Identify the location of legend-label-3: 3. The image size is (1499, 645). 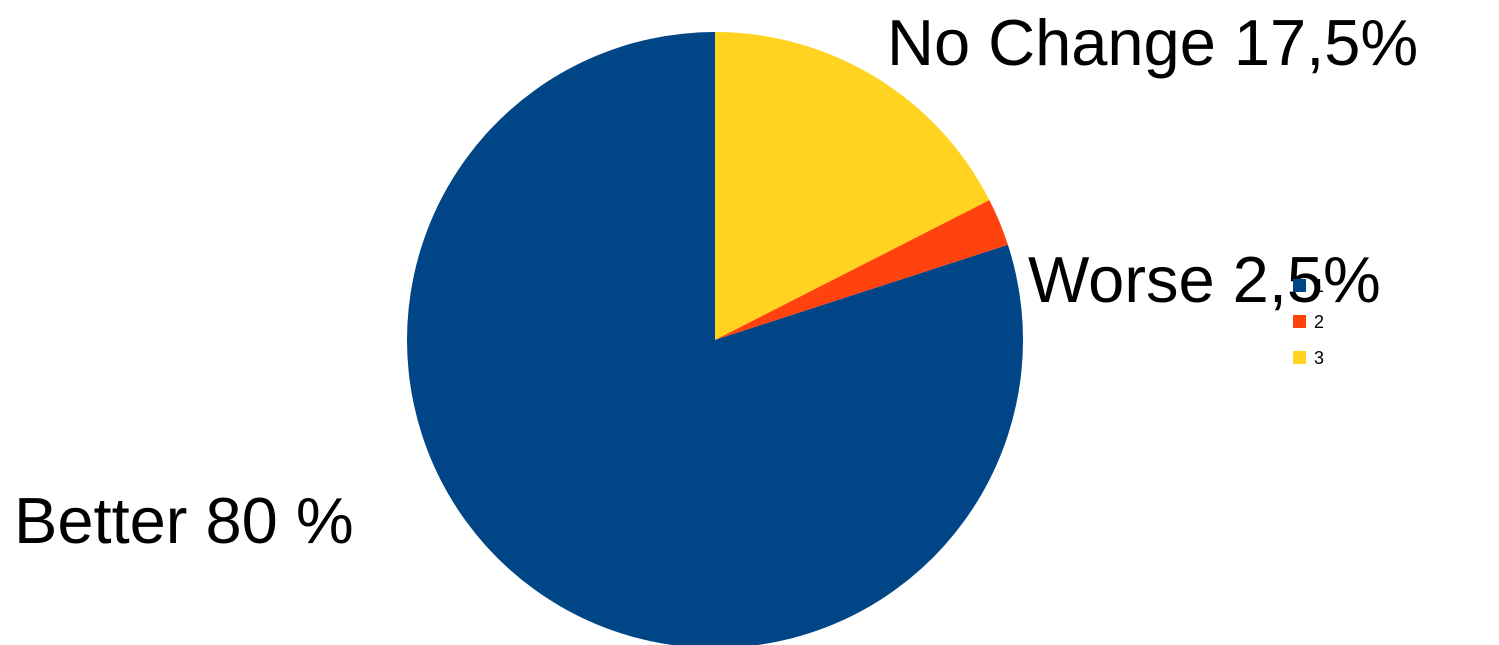
(1319, 358).